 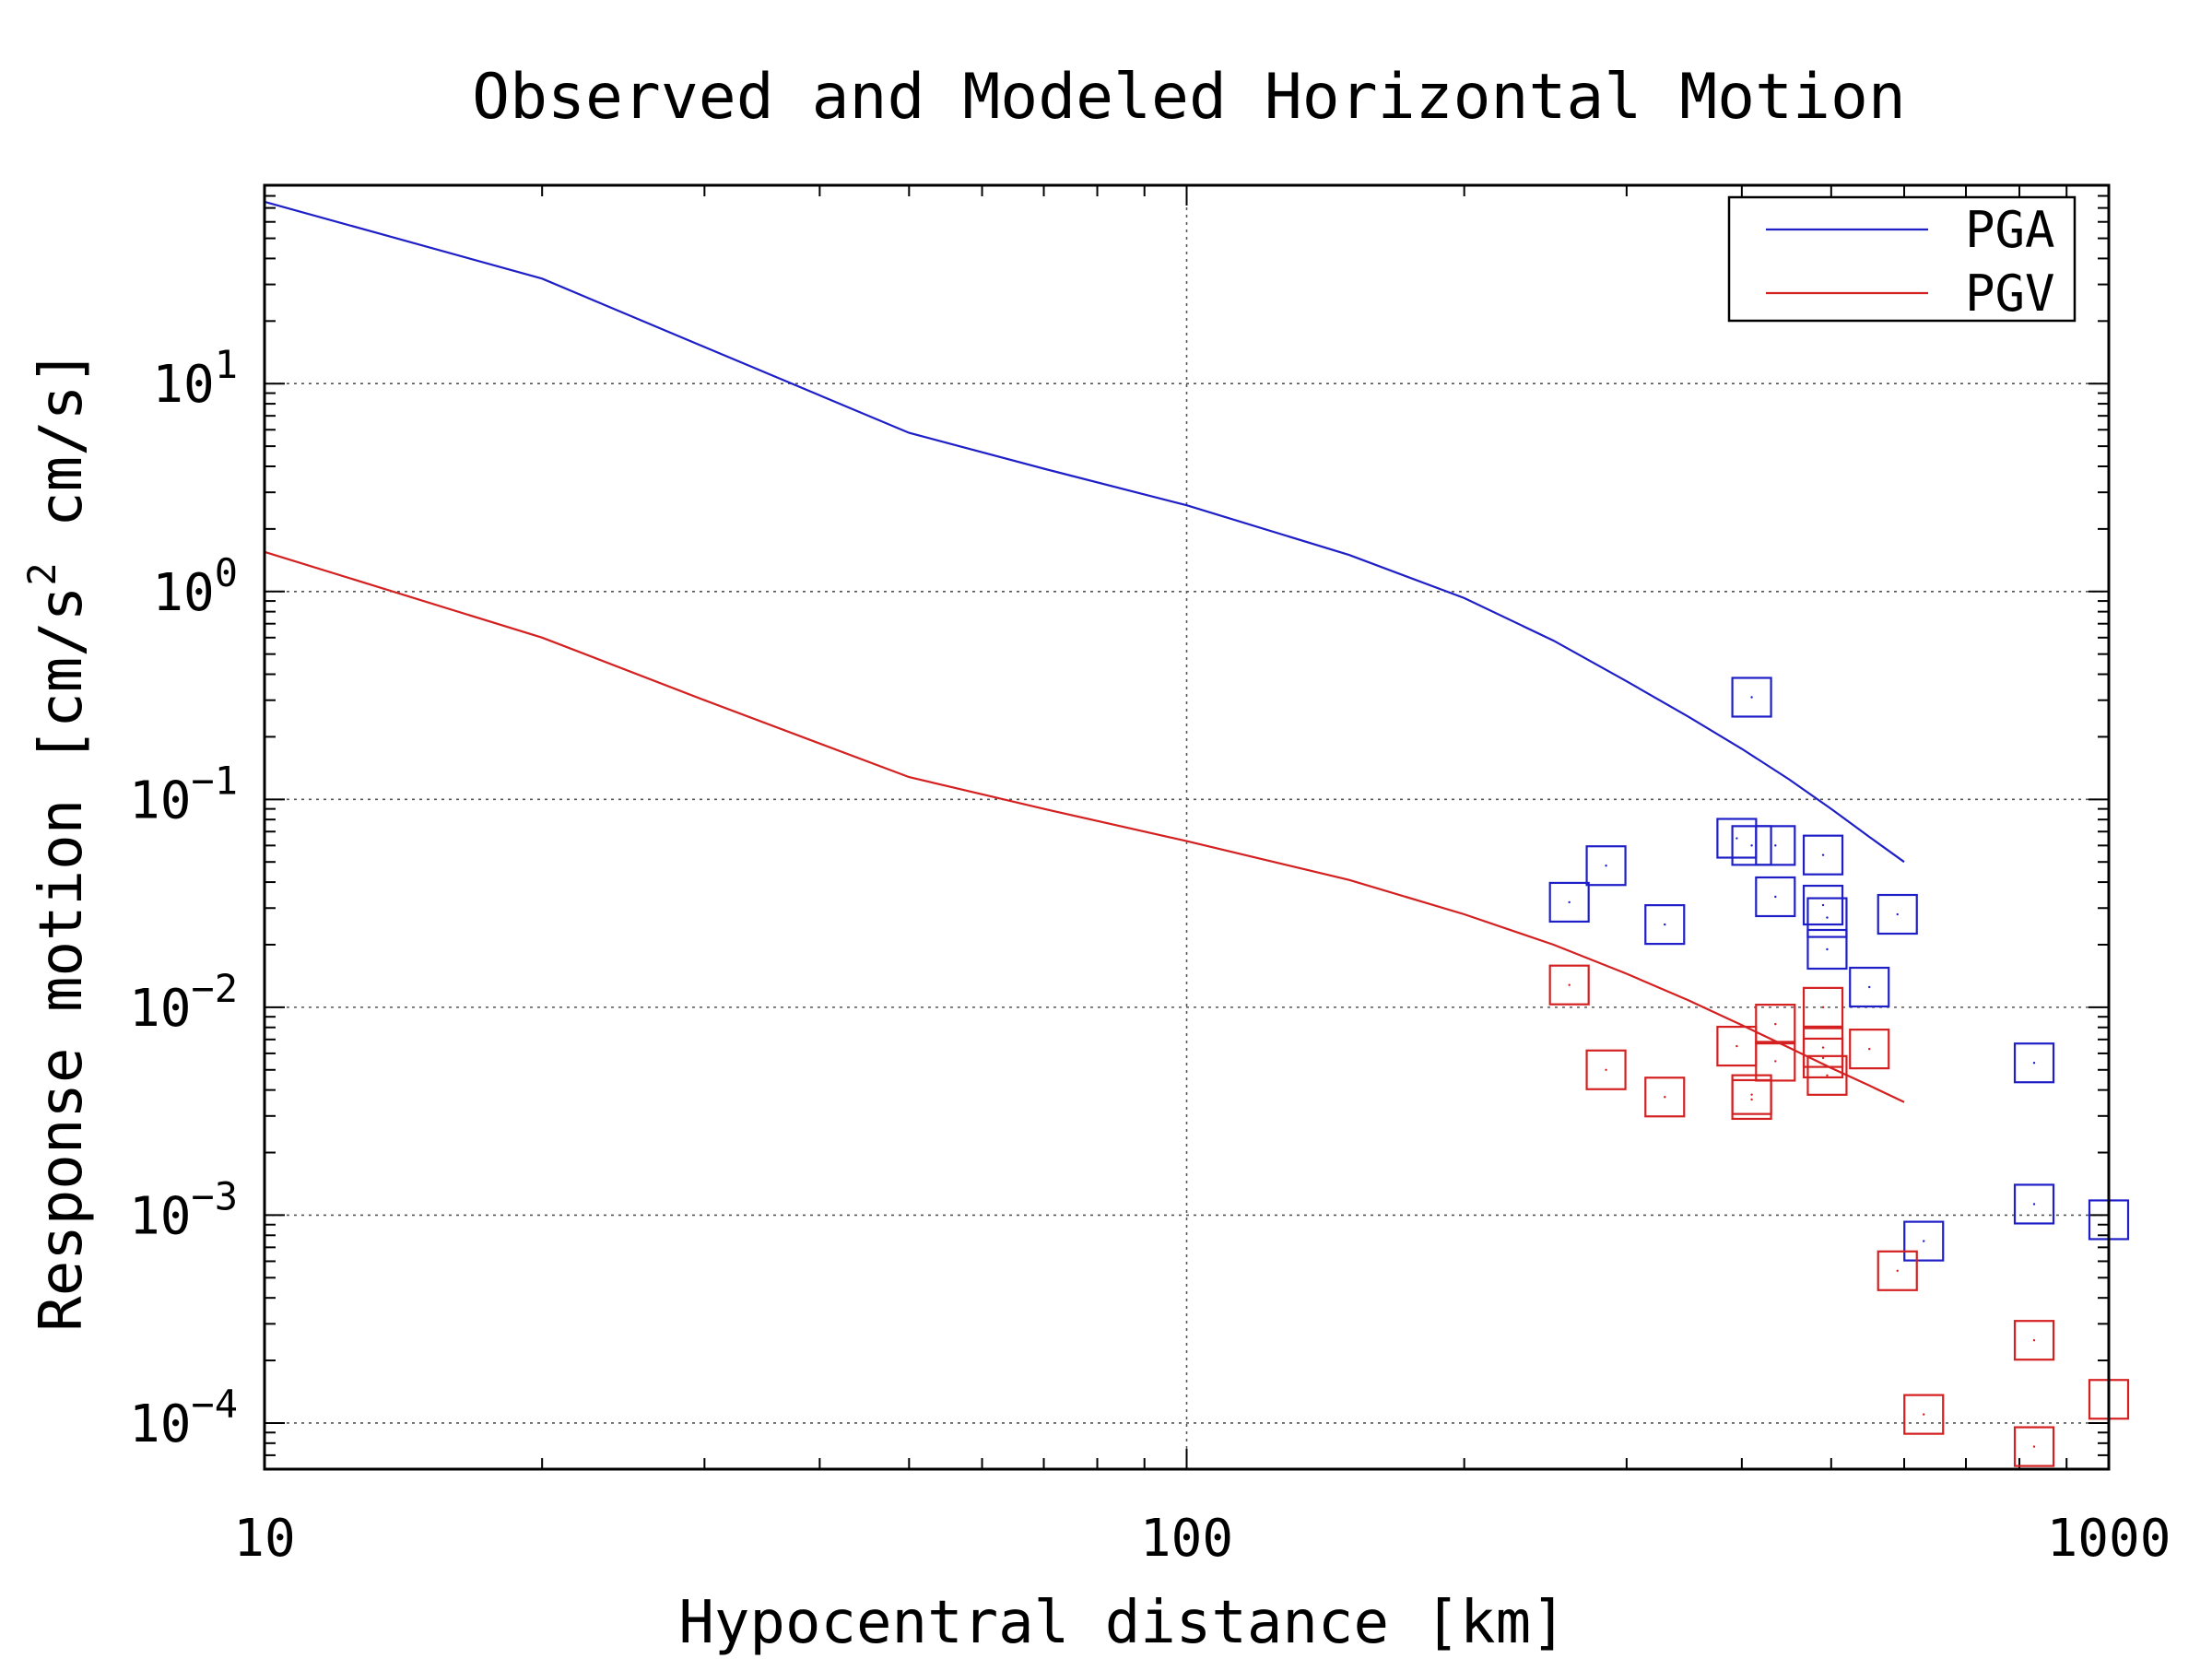 I want to click on x-tick-label: 10, so click(x=264, y=1539).